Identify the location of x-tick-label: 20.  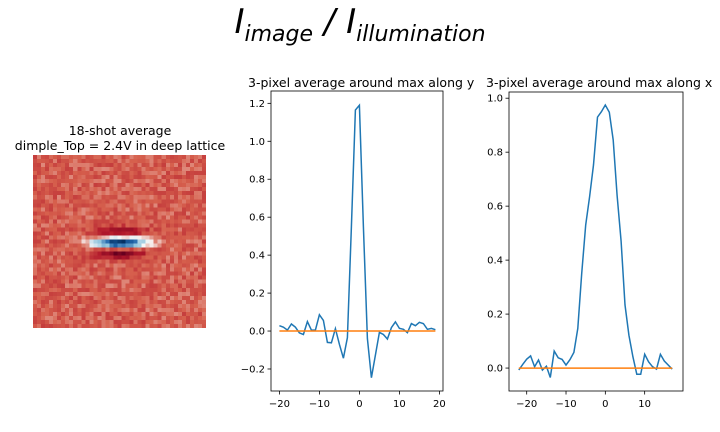
(439, 404).